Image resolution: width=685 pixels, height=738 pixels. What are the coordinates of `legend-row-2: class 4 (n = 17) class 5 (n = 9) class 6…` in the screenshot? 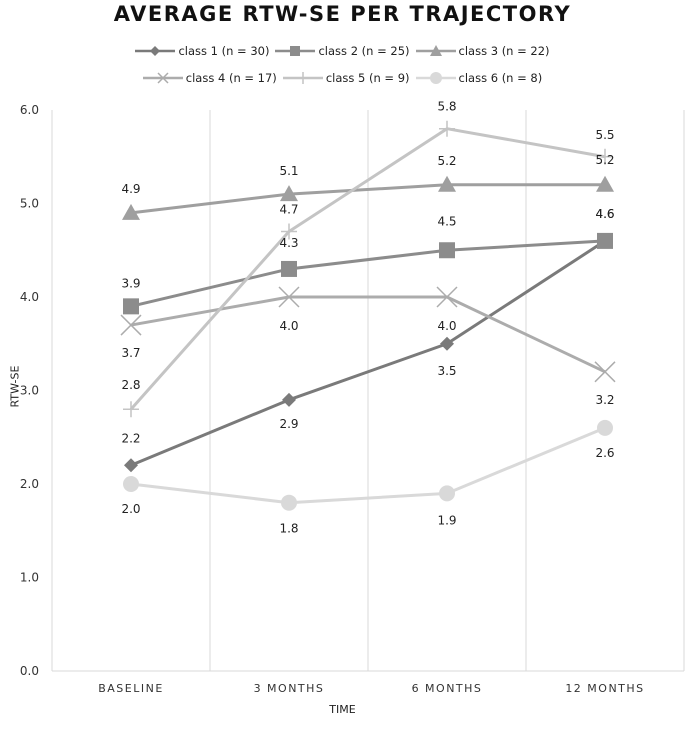 It's located at (342, 78).